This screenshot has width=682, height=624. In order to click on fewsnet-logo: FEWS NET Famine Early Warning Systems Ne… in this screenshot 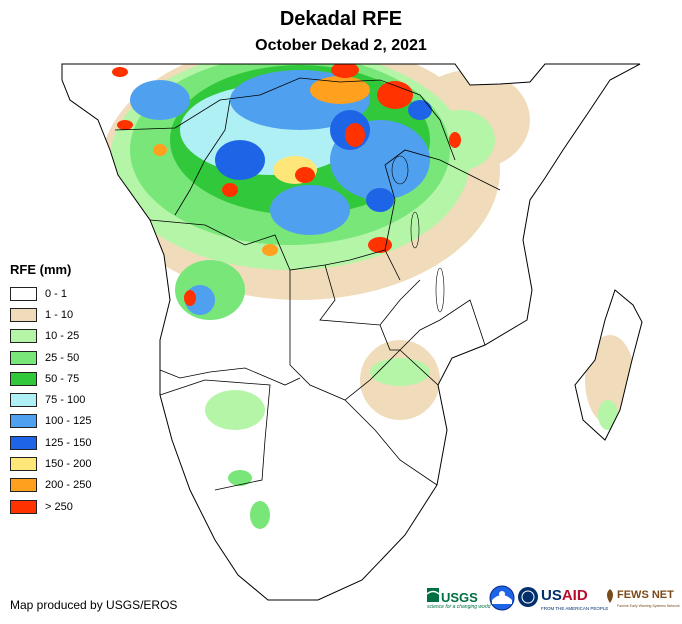, I will do `click(641, 599)`.